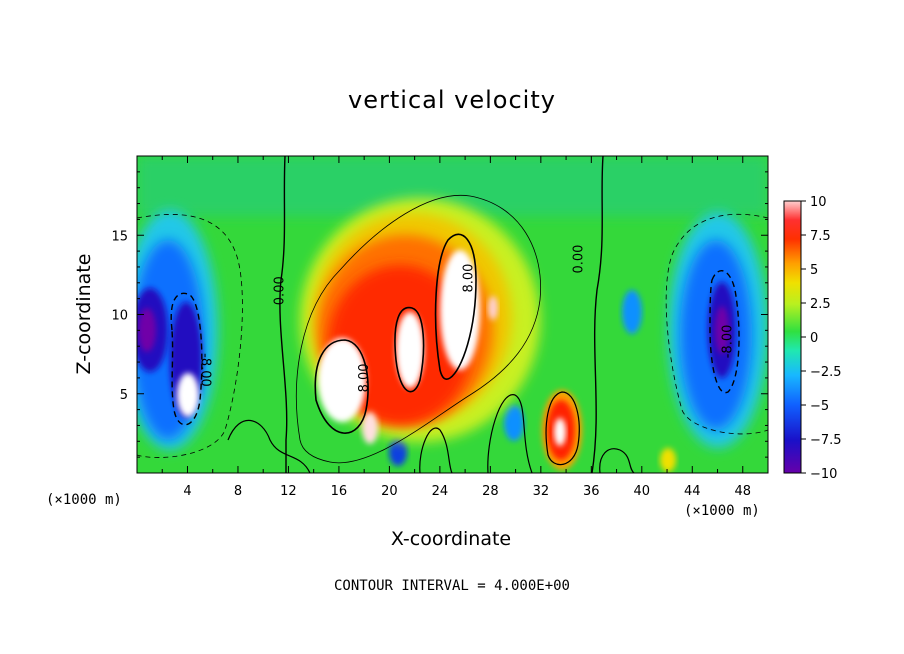 The height and width of the screenshot is (654, 904). I want to click on colorbar-gradient, so click(792, 337).